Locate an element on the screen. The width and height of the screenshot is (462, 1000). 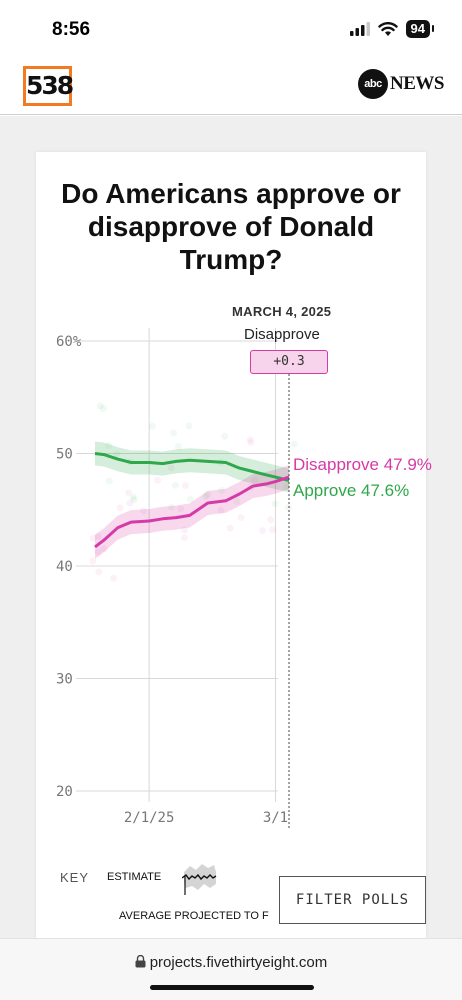
cellular-signal-icon is located at coordinates (359, 29).